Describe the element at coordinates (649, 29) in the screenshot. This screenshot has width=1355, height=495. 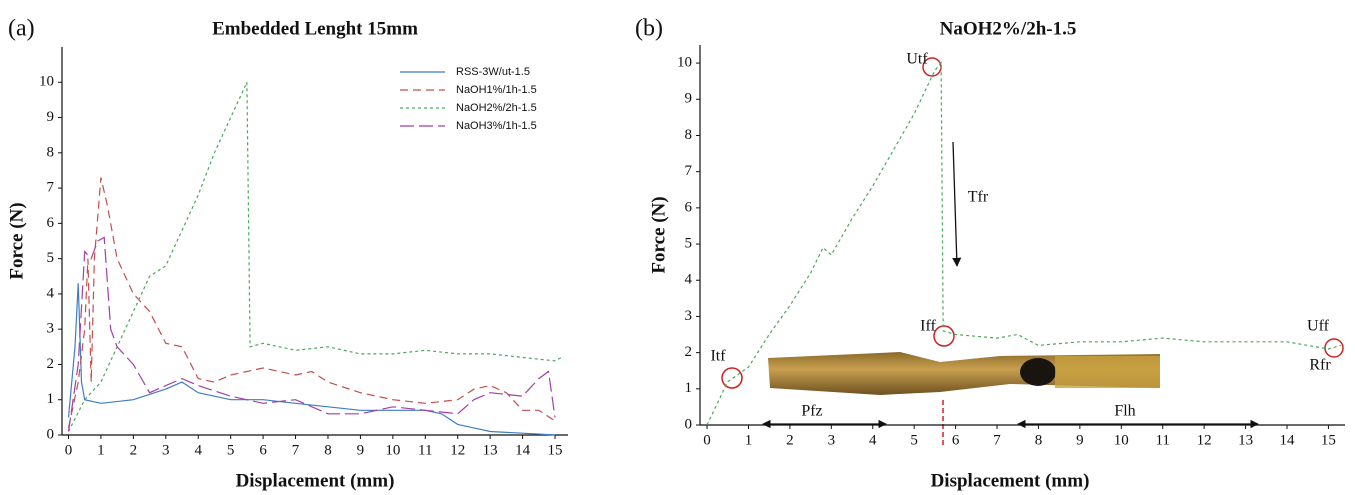
I see `panel-label: (b)` at that location.